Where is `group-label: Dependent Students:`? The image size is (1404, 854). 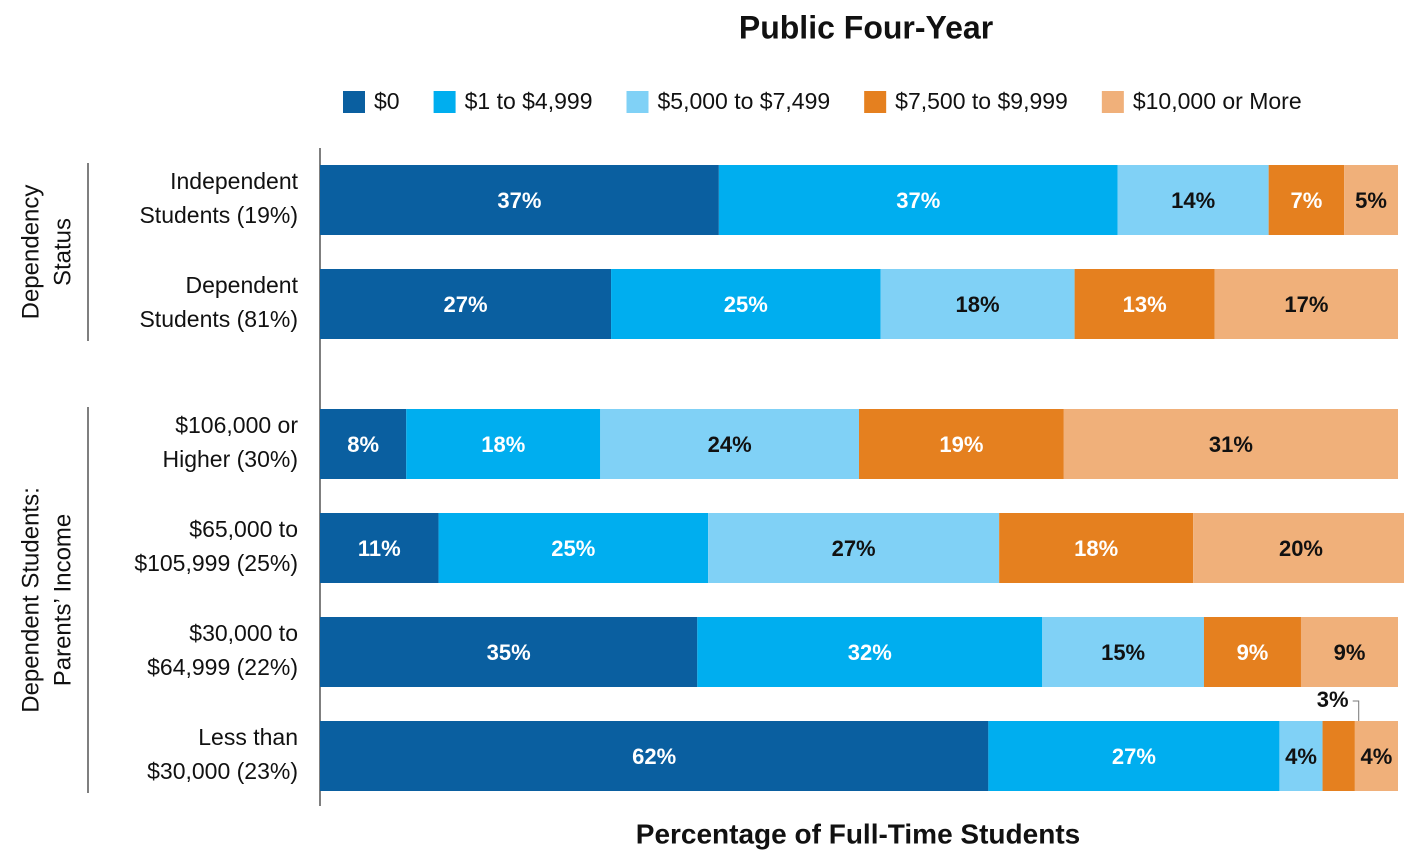
group-label: Dependent Students: is located at coordinates (30, 600).